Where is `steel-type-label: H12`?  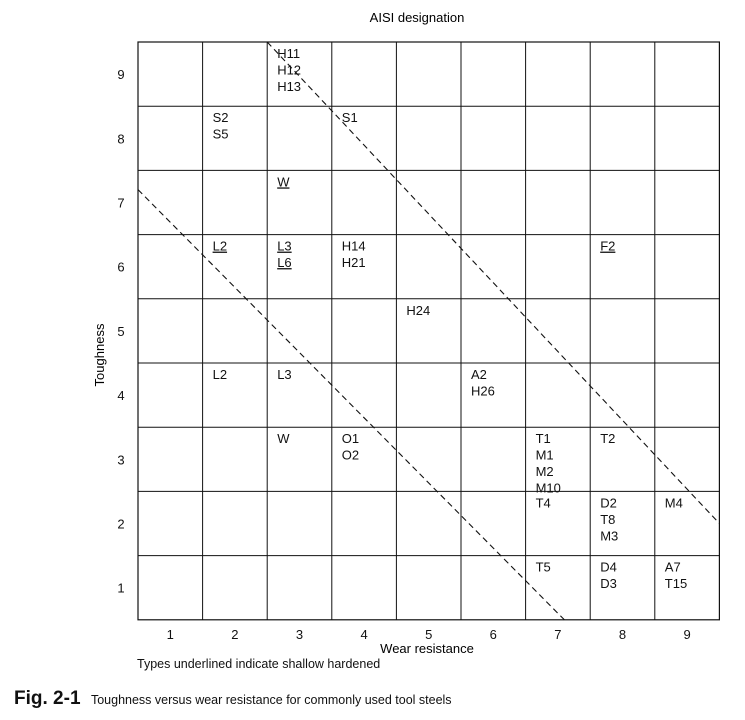
steel-type-label: H12 is located at coordinates (289, 70).